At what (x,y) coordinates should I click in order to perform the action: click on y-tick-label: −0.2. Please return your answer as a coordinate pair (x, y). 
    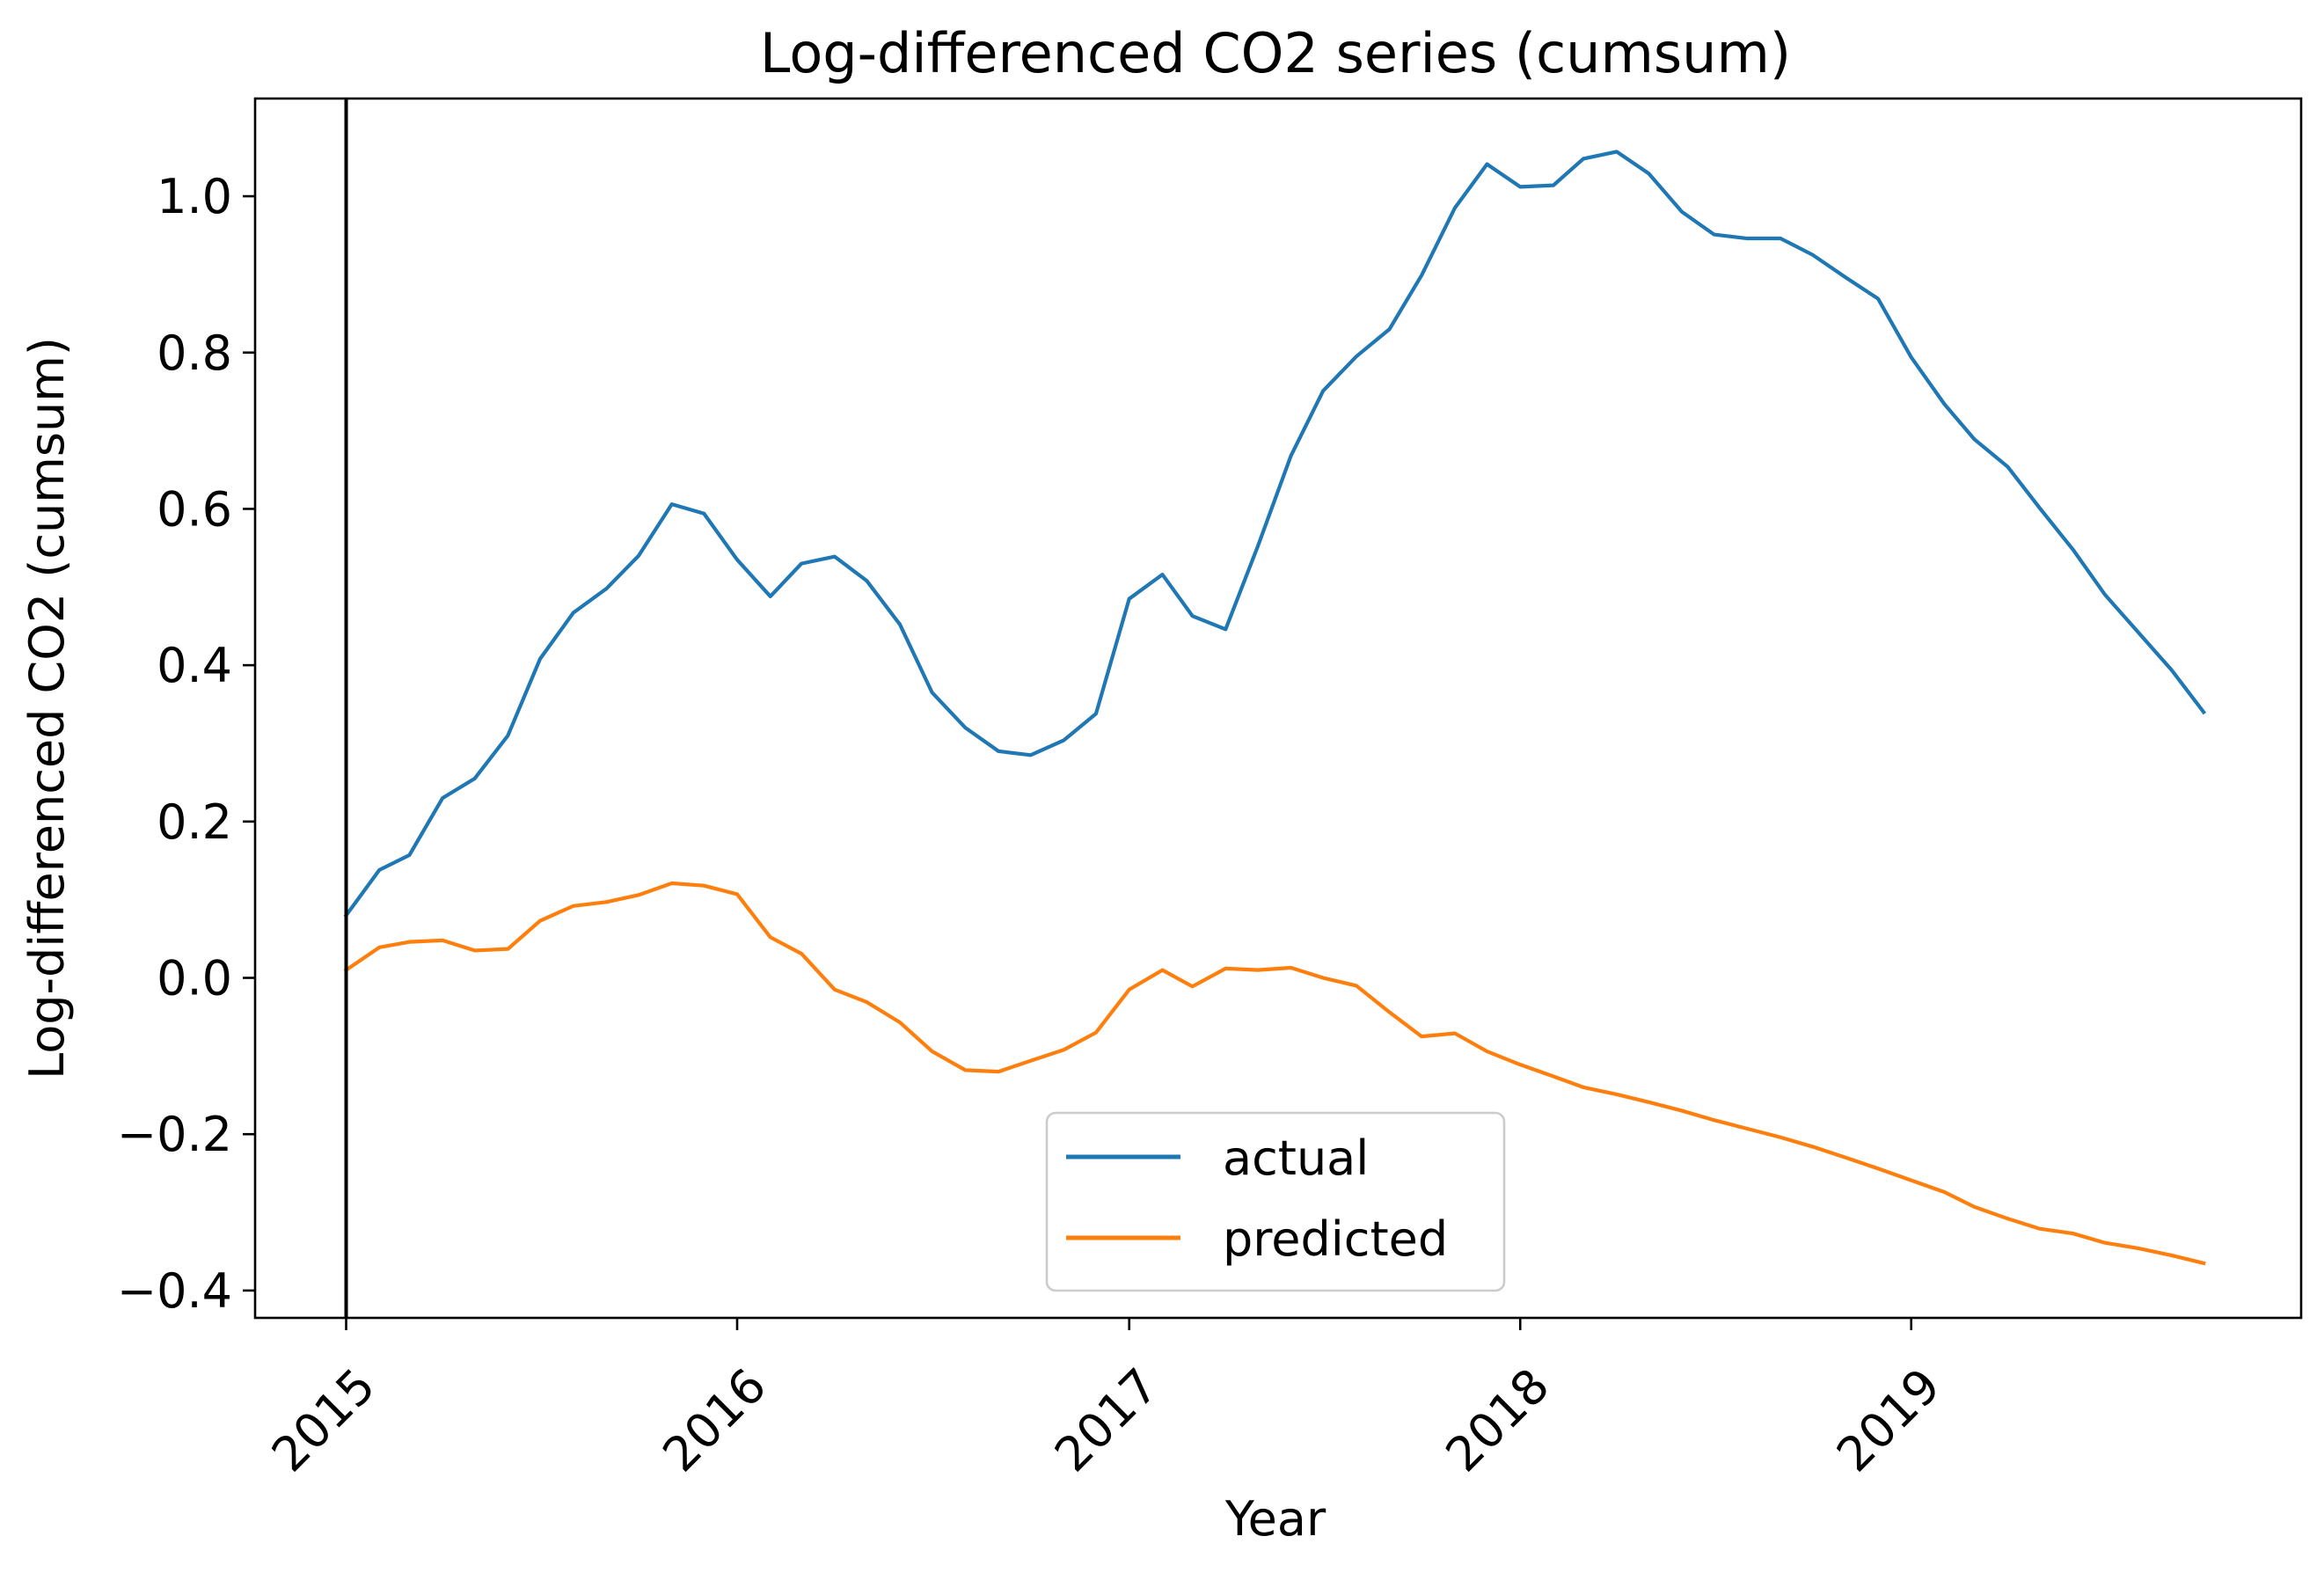
    Looking at the image, I should click on (175, 1134).